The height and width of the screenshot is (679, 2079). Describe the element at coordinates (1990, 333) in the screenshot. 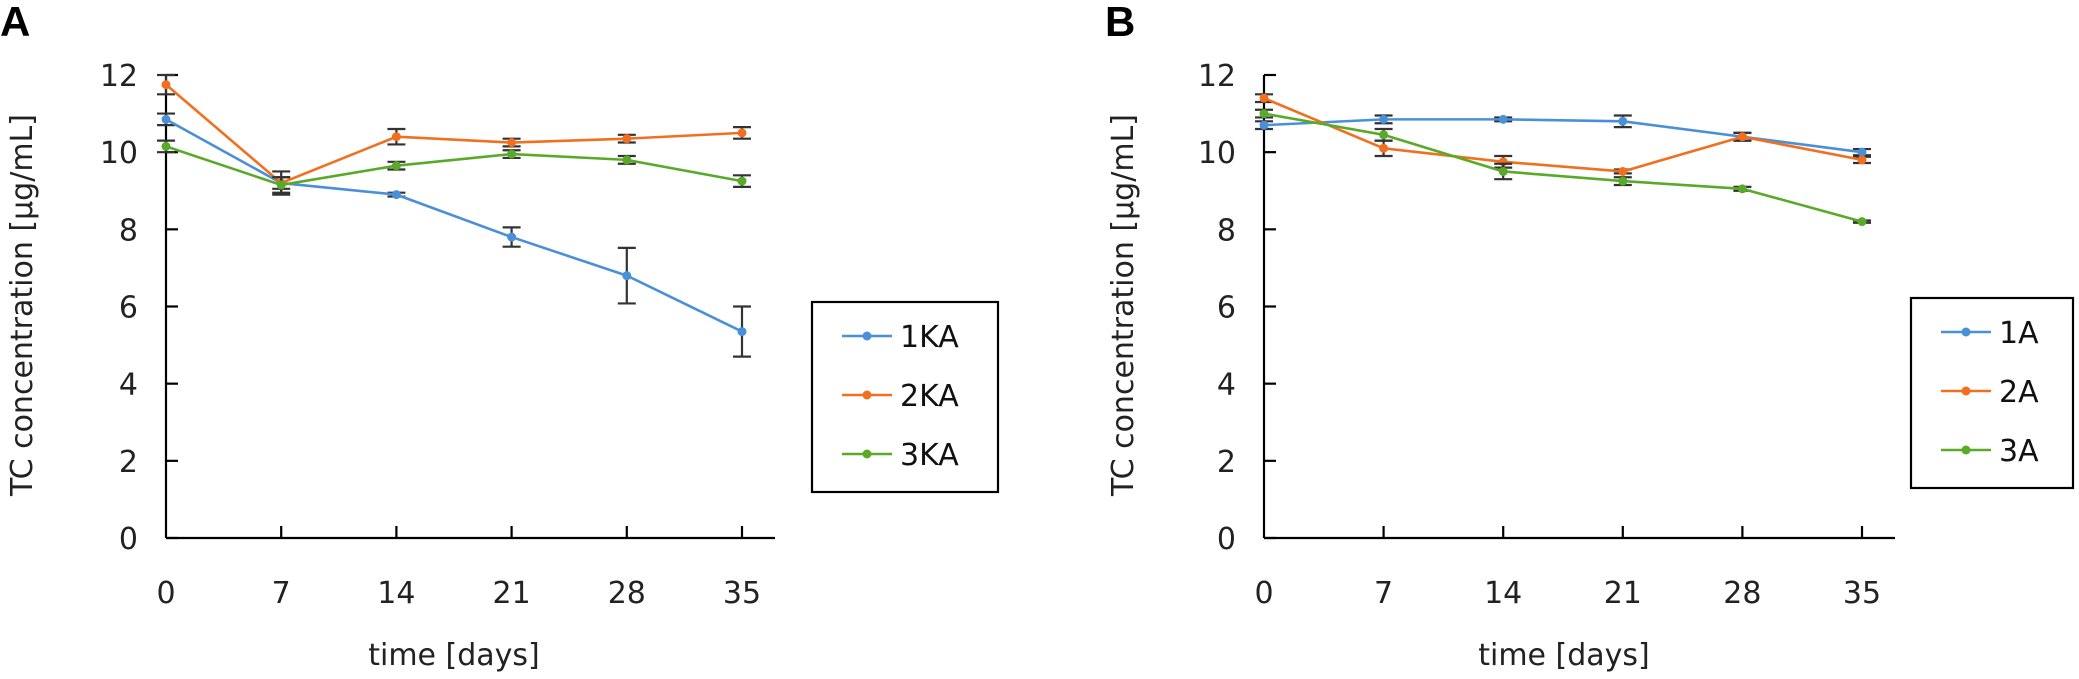

I see `legend-item: 1A` at that location.